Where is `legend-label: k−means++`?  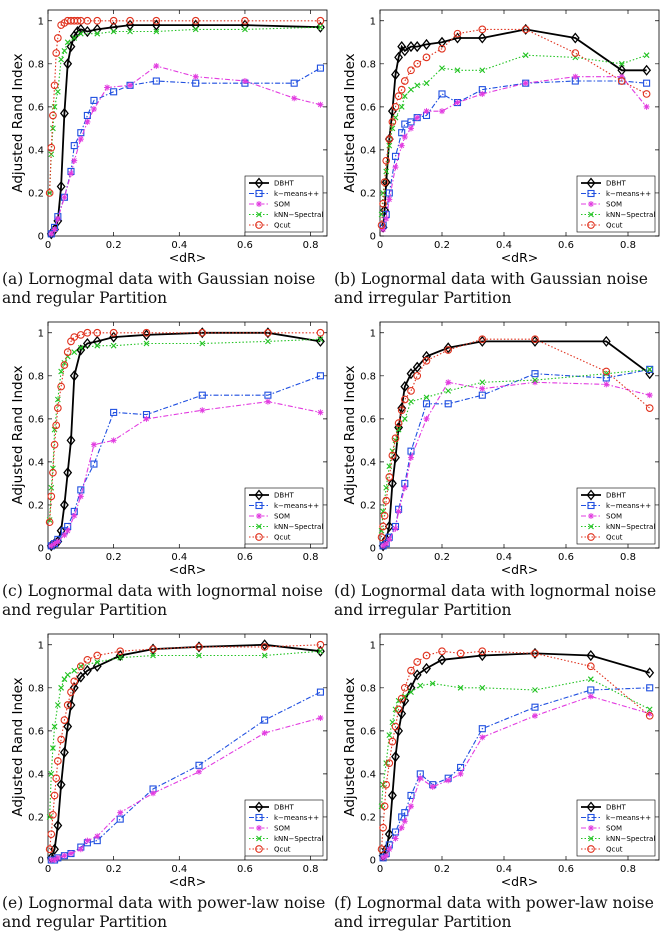 legend-label: k−means++ is located at coordinates (296, 194).